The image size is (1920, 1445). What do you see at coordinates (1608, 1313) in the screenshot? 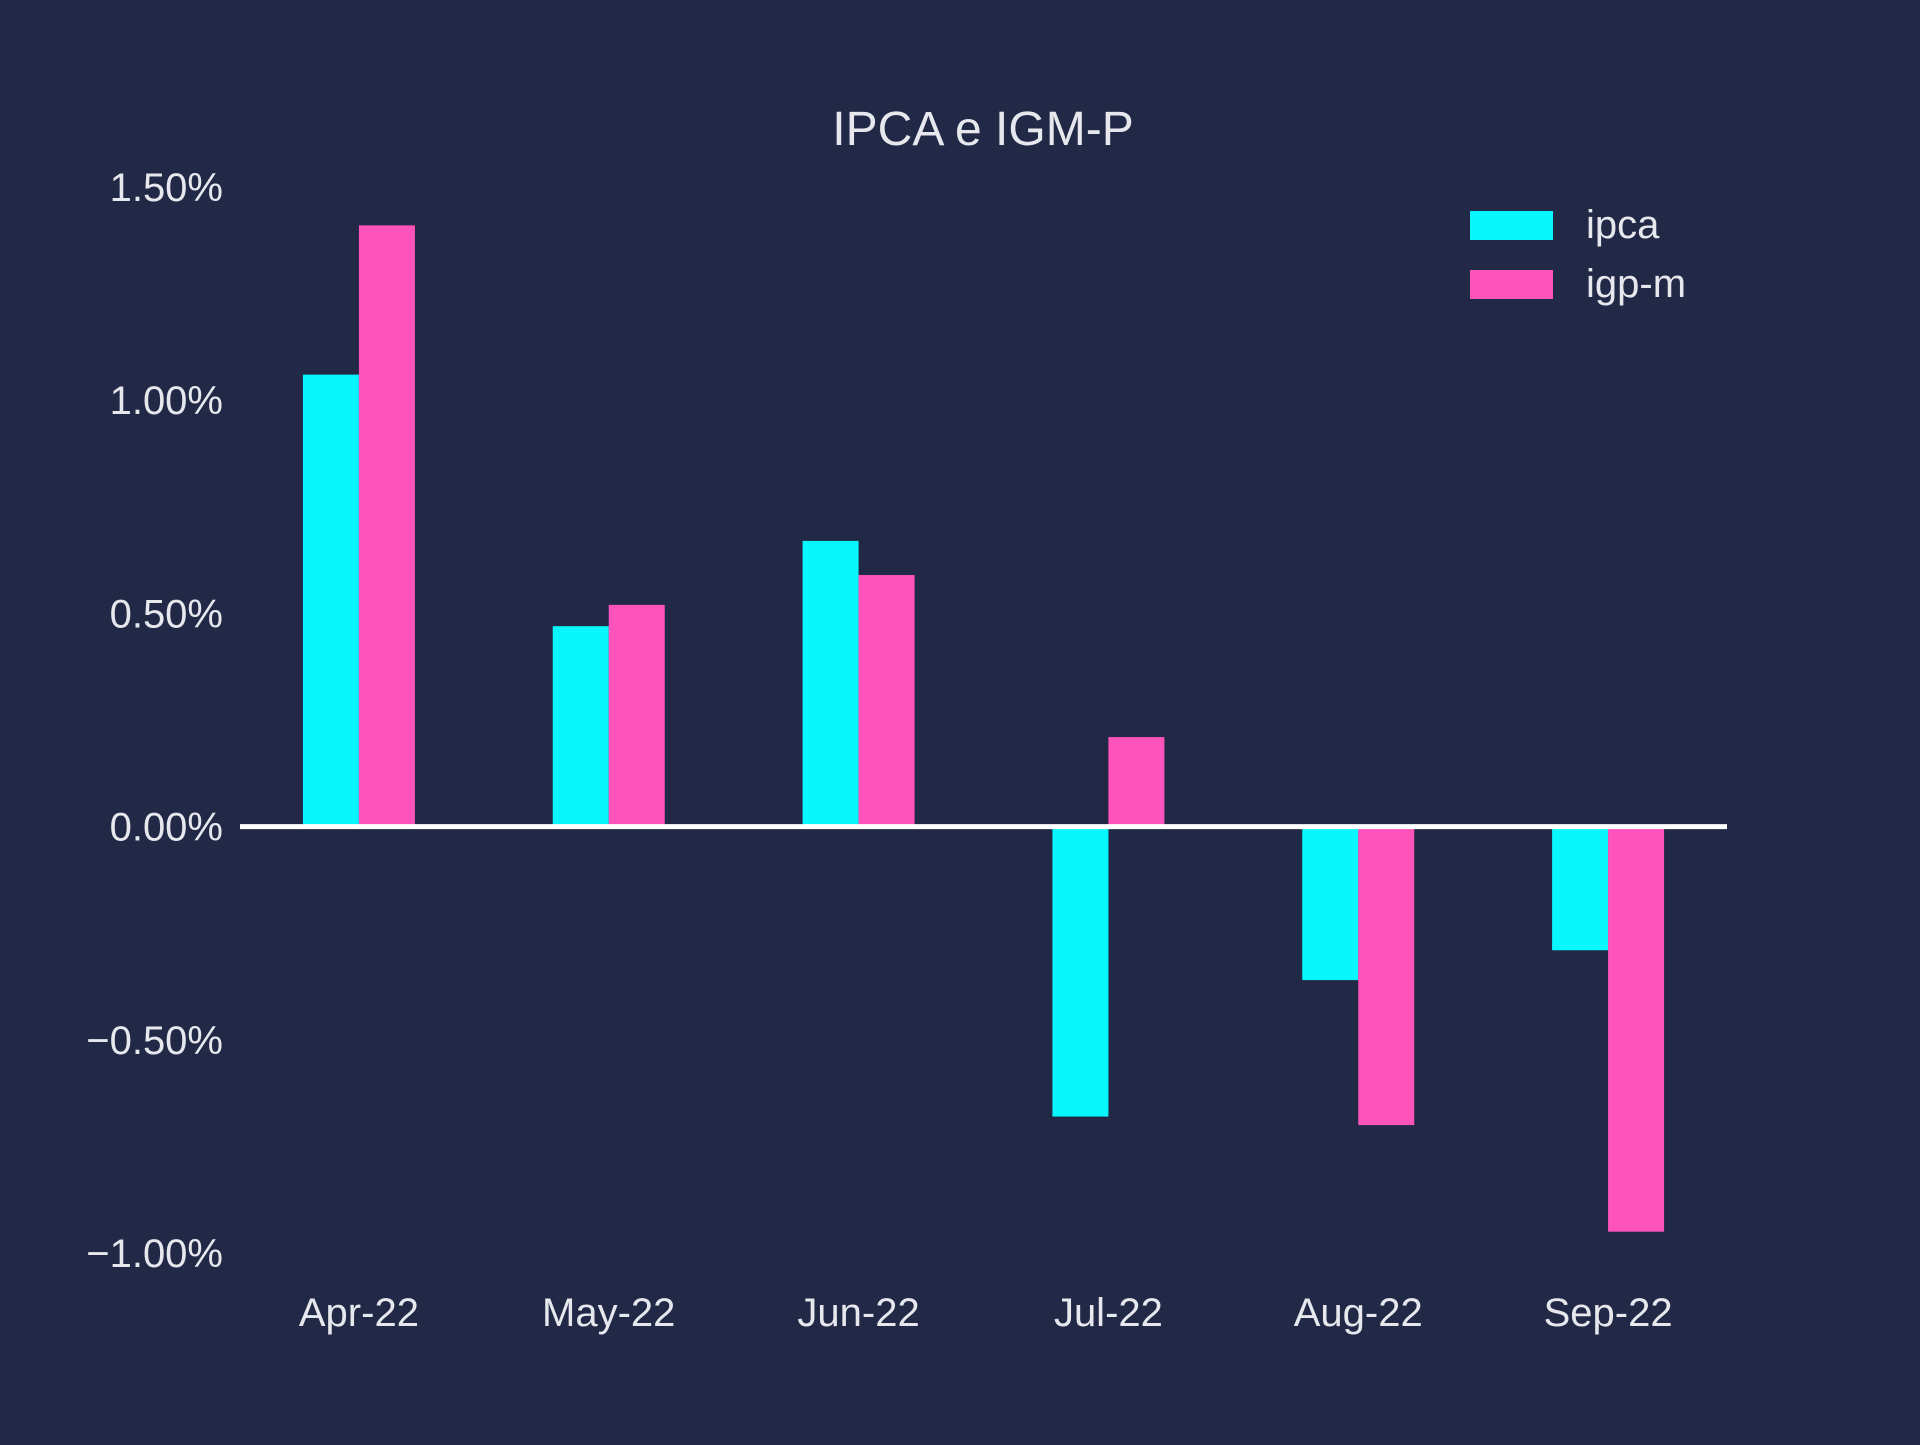
I see `x-tick-label: Sep-22` at bounding box center [1608, 1313].